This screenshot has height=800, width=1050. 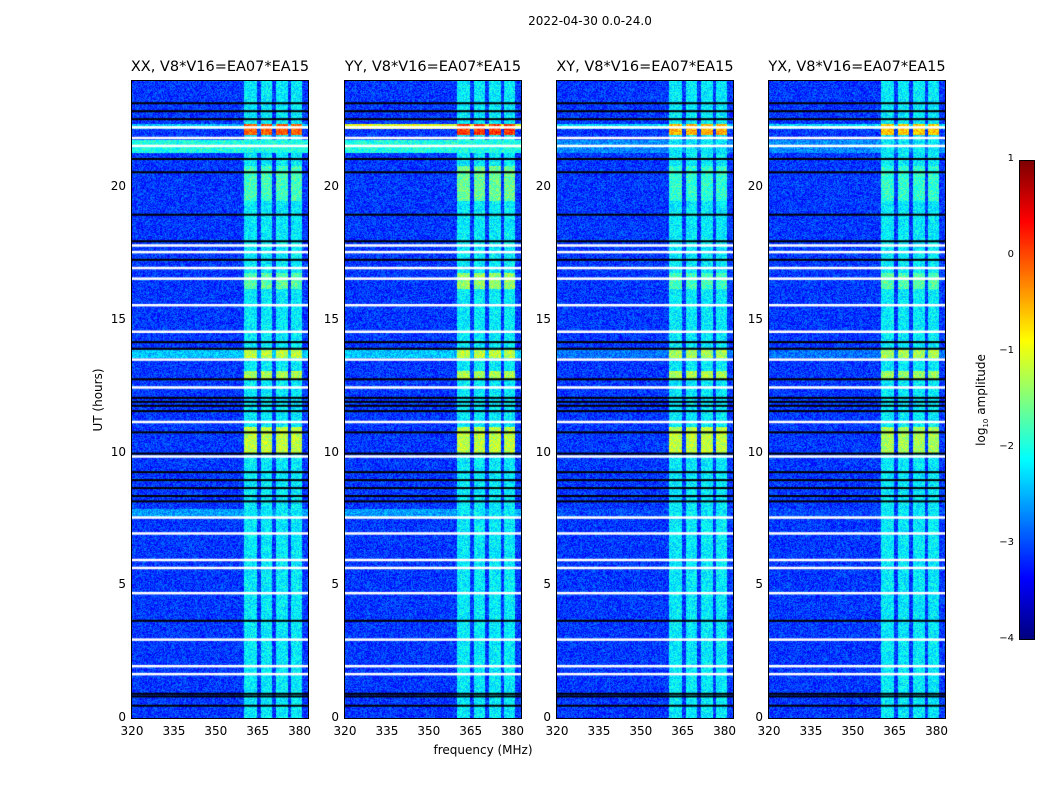 What do you see at coordinates (1027, 400) in the screenshot?
I see `colorbar` at bounding box center [1027, 400].